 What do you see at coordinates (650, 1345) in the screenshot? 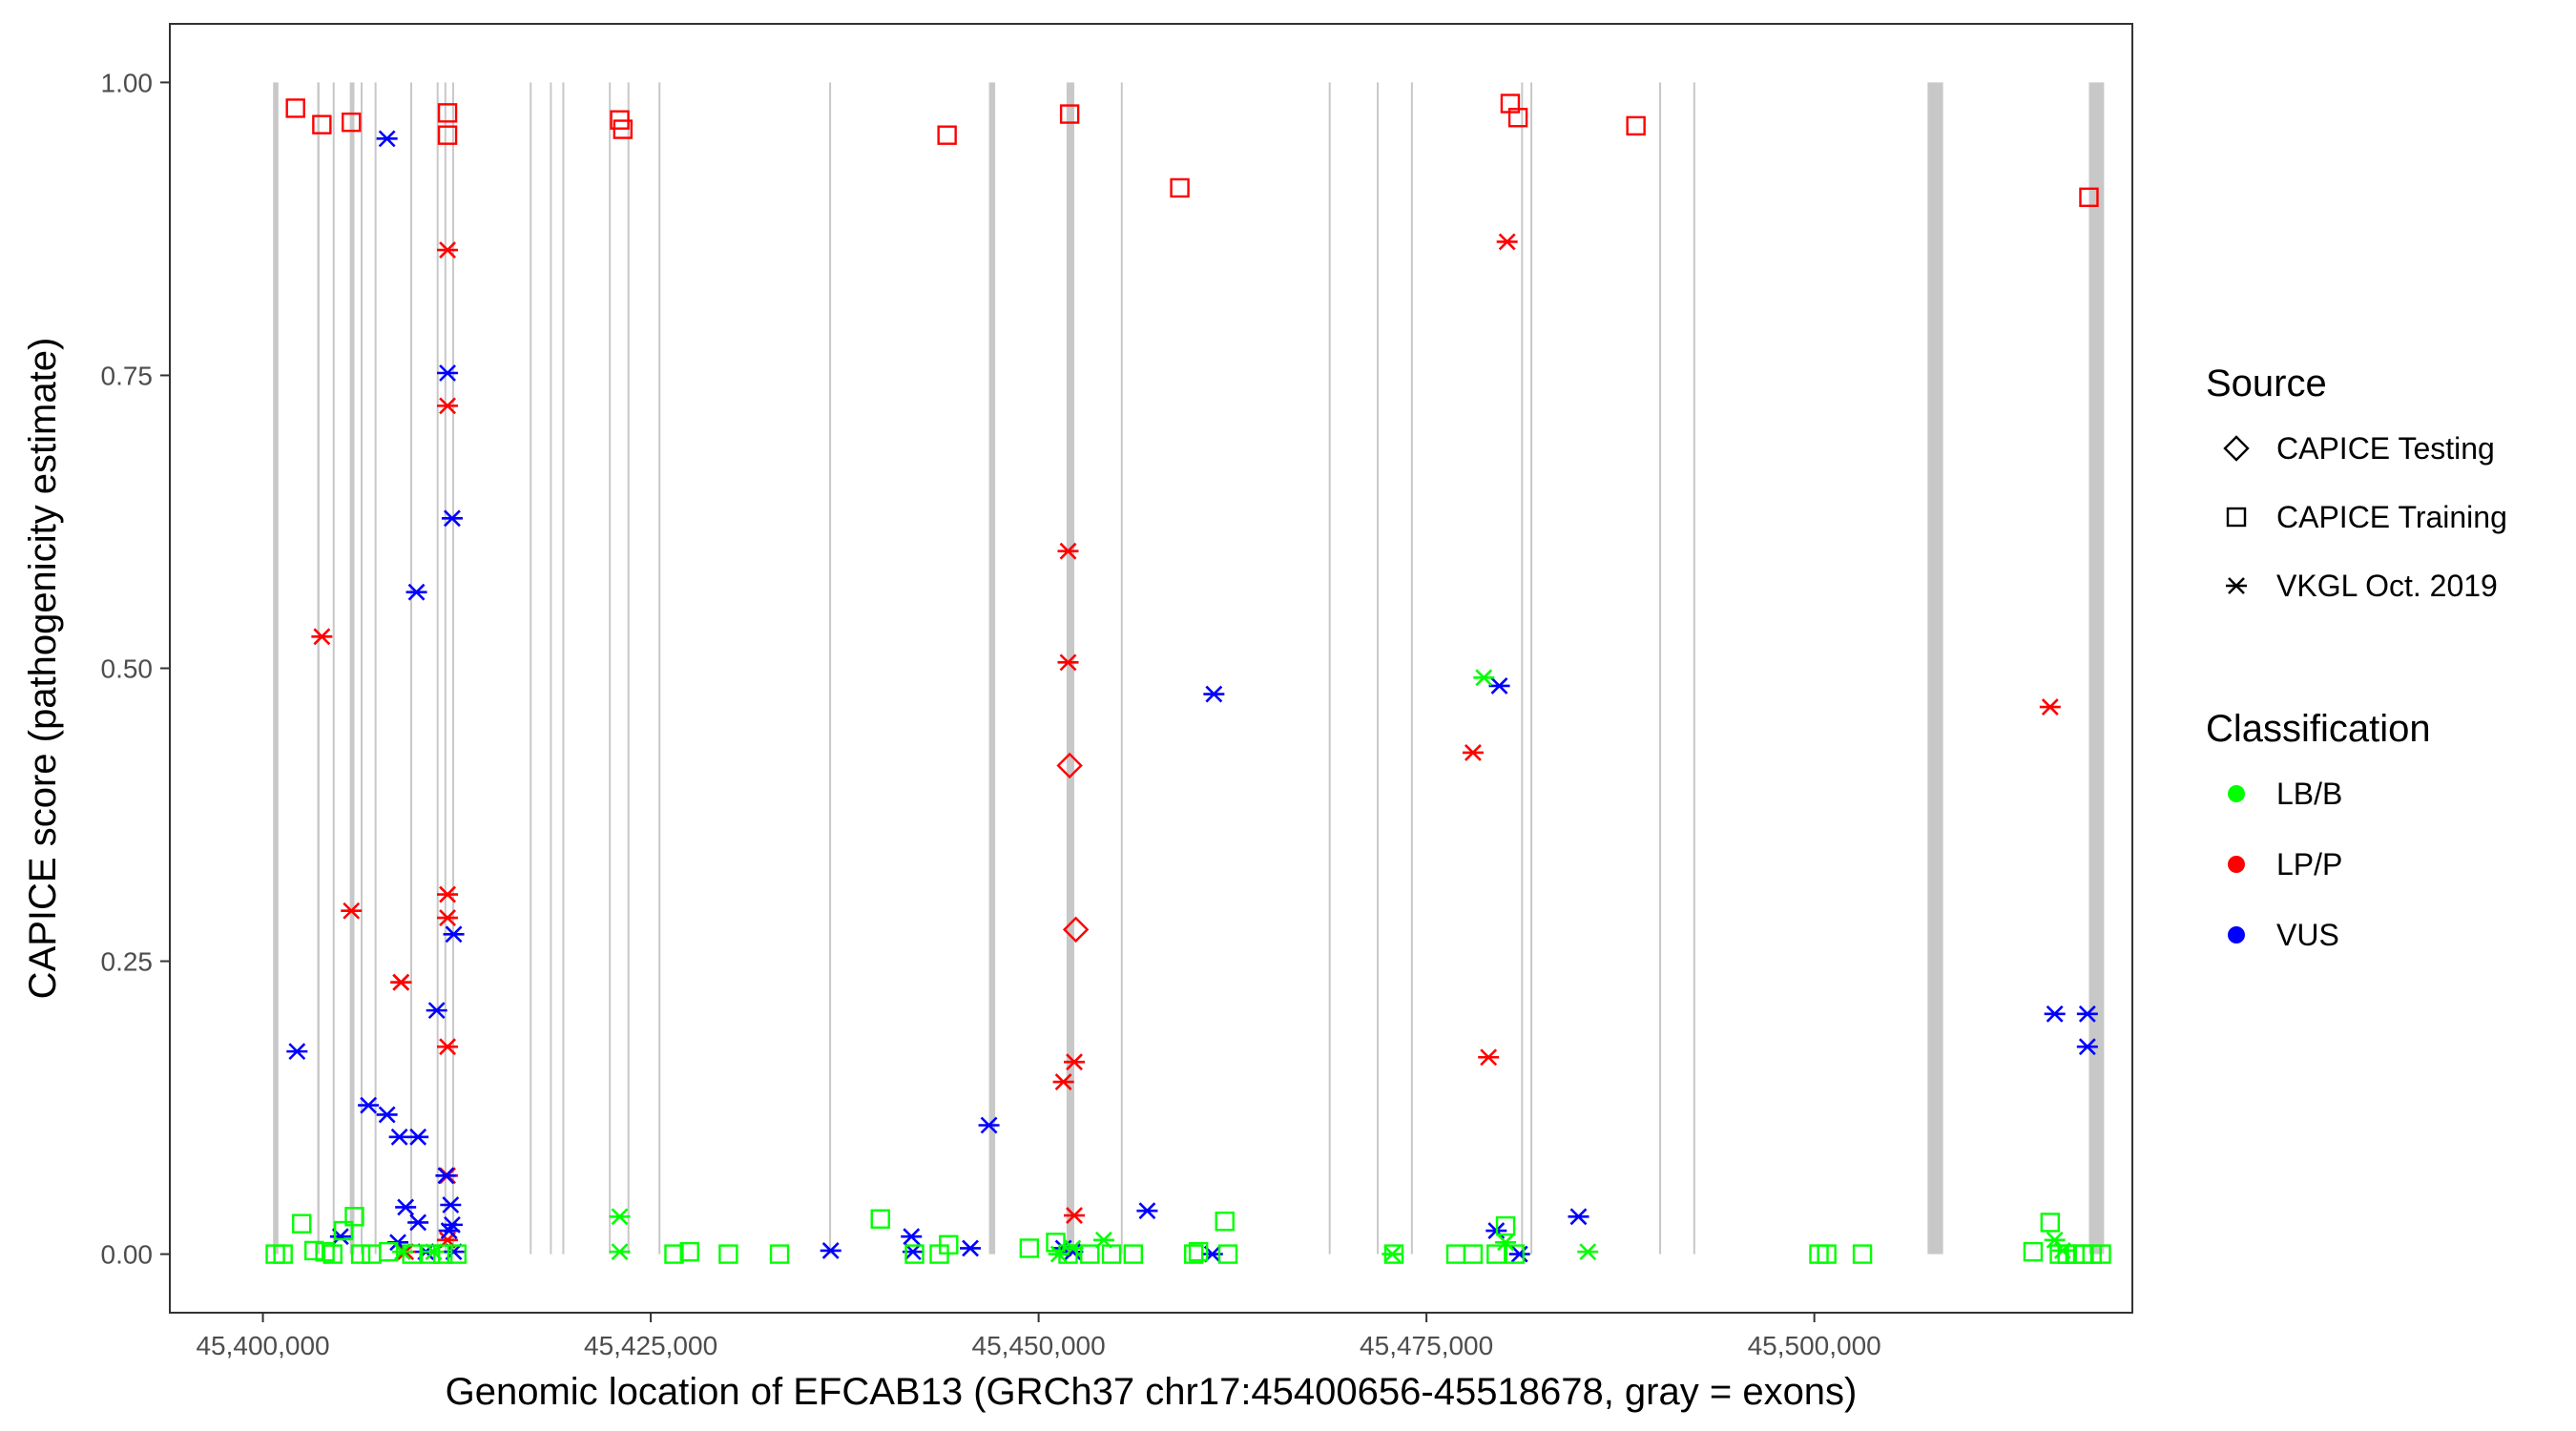
I see `x-tick-label: 45,425,000` at bounding box center [650, 1345].